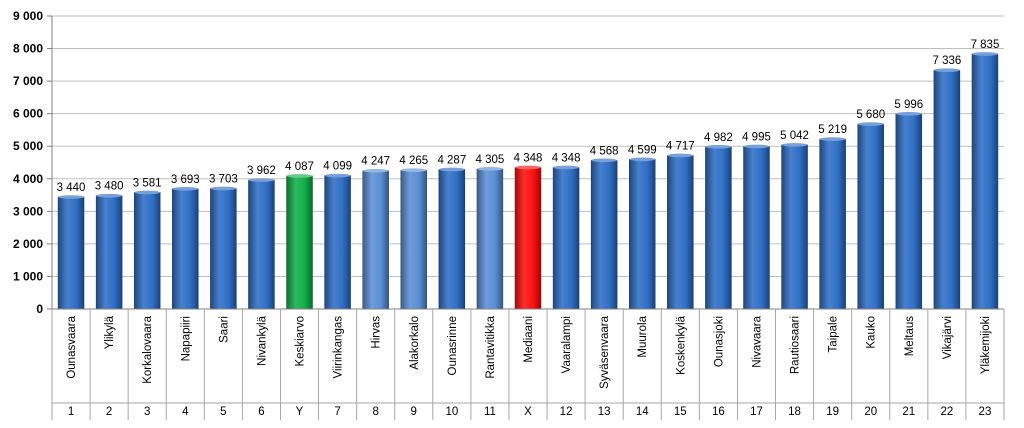 The width and height of the screenshot is (1024, 428). What do you see at coordinates (337, 412) in the screenshot?
I see `rank-label: 7` at bounding box center [337, 412].